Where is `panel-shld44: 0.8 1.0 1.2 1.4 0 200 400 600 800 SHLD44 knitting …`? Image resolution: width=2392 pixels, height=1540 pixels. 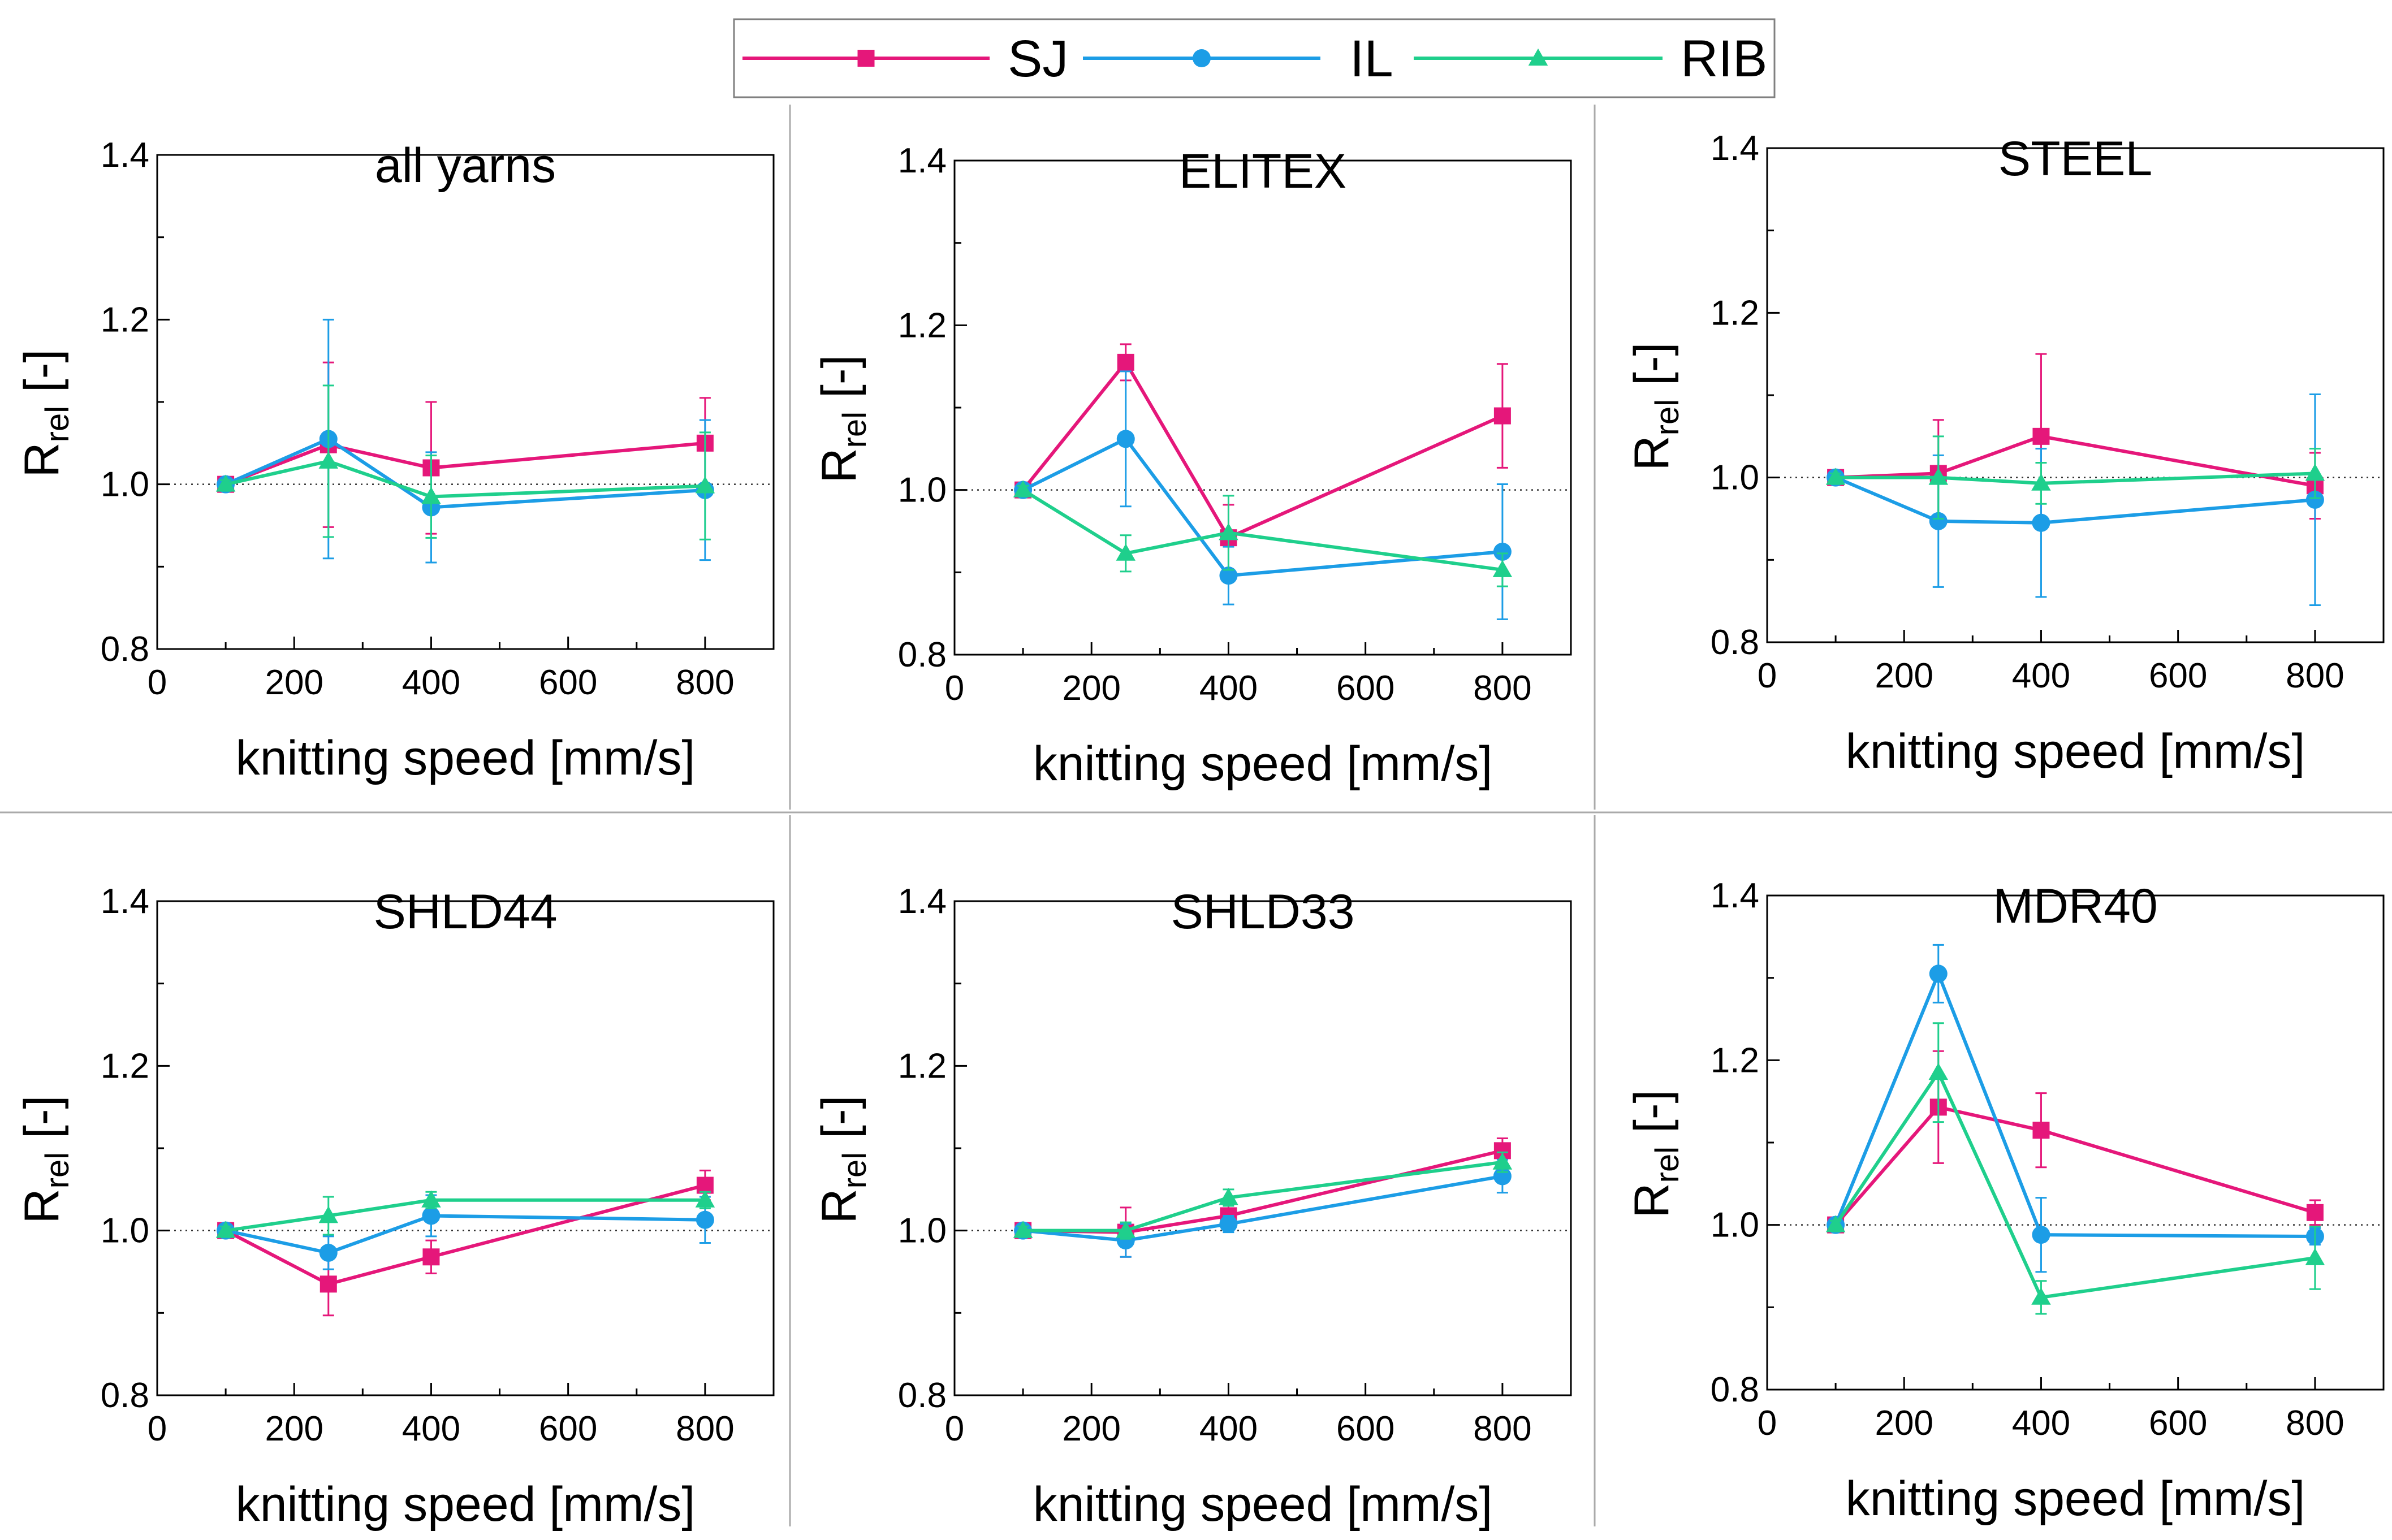 panel-shld44: 0.8 1.0 1.2 1.4 0 200 400 600 800 SHLD44 knitting … is located at coordinates (395, 1207).